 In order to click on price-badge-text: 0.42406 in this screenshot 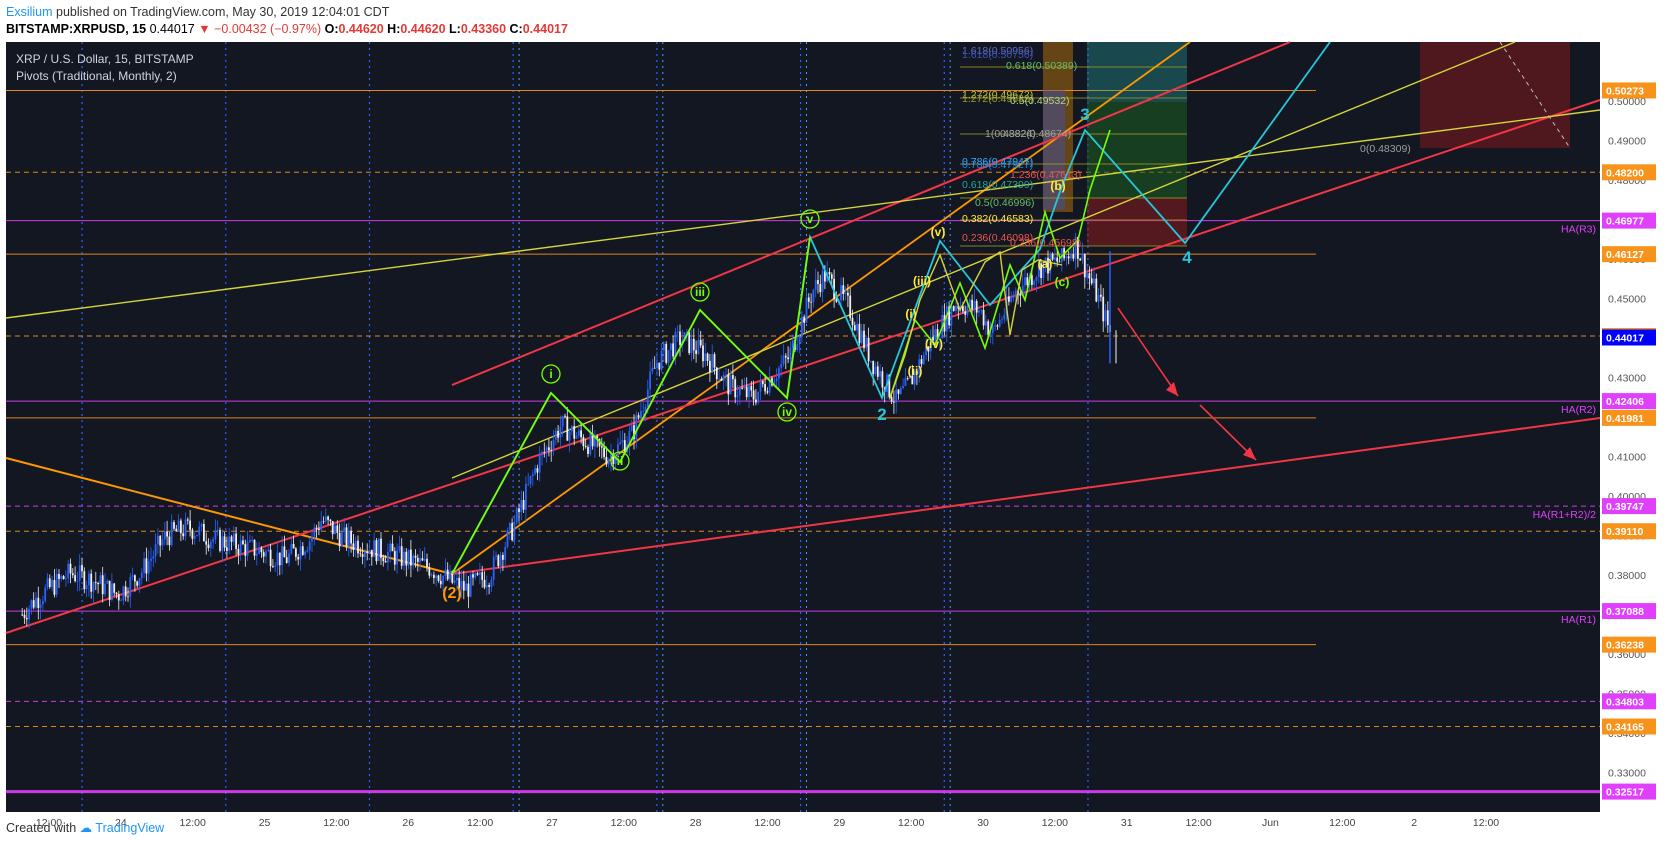, I will do `click(1625, 402)`.